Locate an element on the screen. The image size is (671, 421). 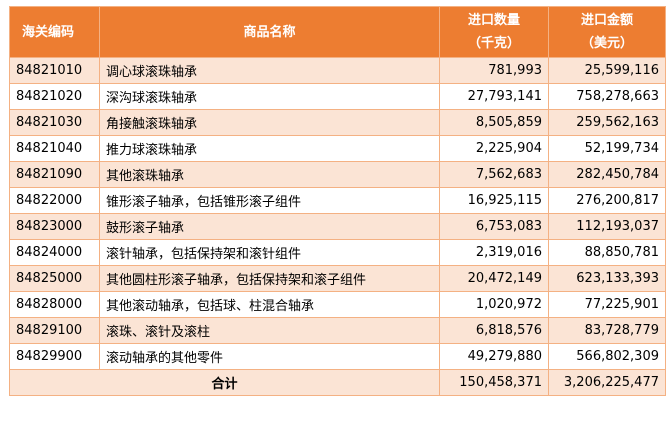
import-quantity-cell: 781,993 is located at coordinates (494, 70).